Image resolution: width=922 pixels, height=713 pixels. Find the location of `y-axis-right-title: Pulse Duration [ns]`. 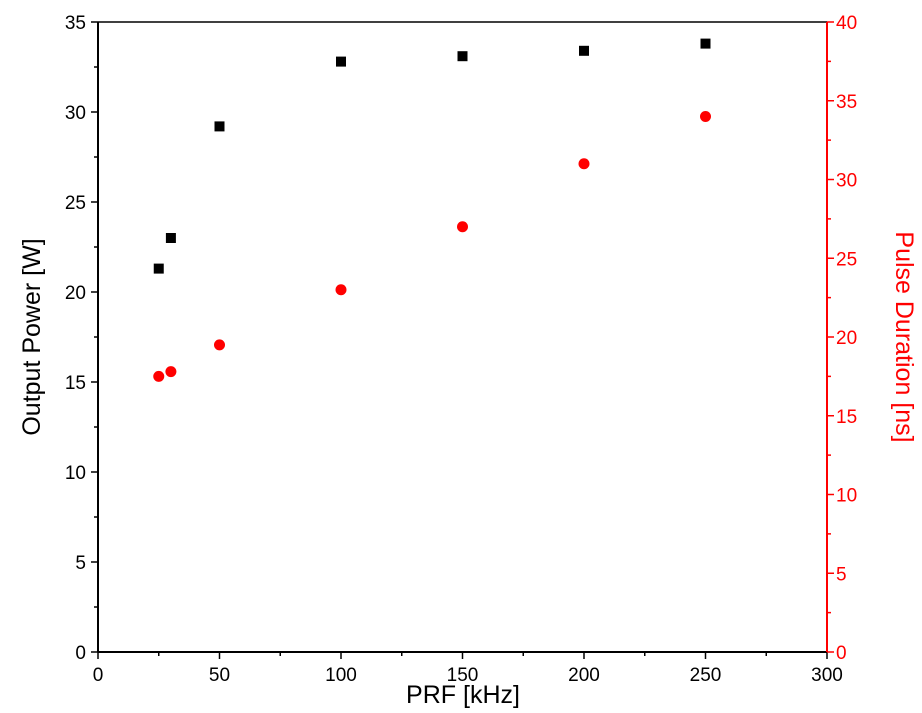

y-axis-right-title: Pulse Duration [ns] is located at coordinates (904, 336).